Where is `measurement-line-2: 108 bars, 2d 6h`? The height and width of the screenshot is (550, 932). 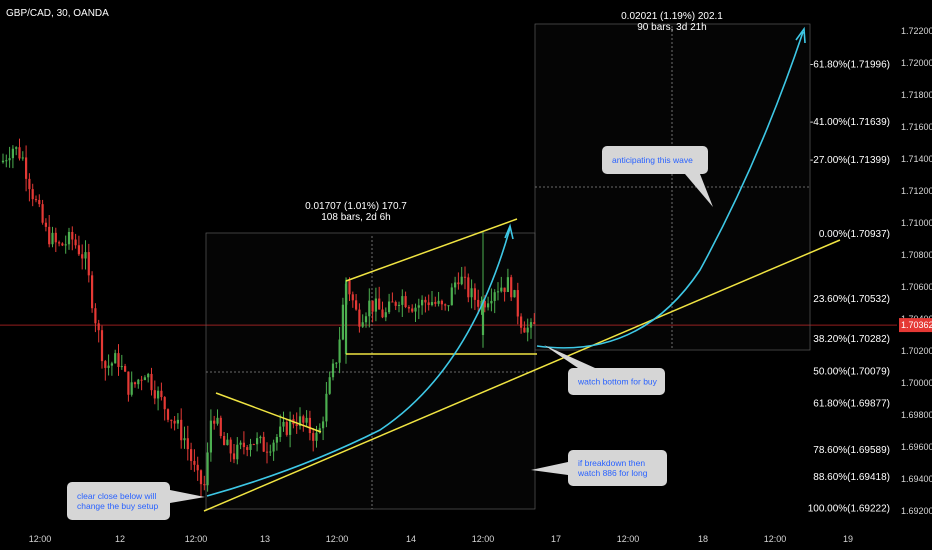
measurement-line-2: 108 bars, 2d 6h is located at coordinates (356, 217).